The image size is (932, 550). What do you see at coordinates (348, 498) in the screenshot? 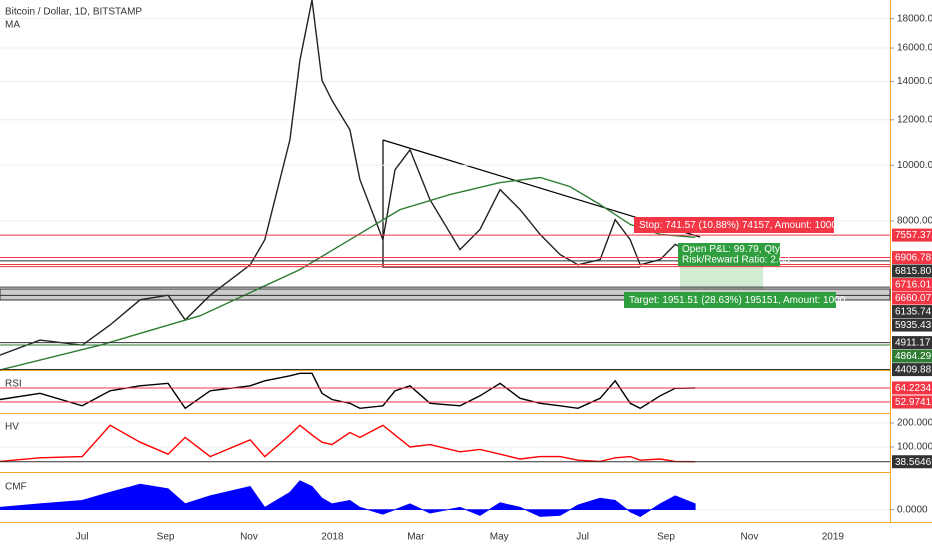
I see `series-area` at bounding box center [348, 498].